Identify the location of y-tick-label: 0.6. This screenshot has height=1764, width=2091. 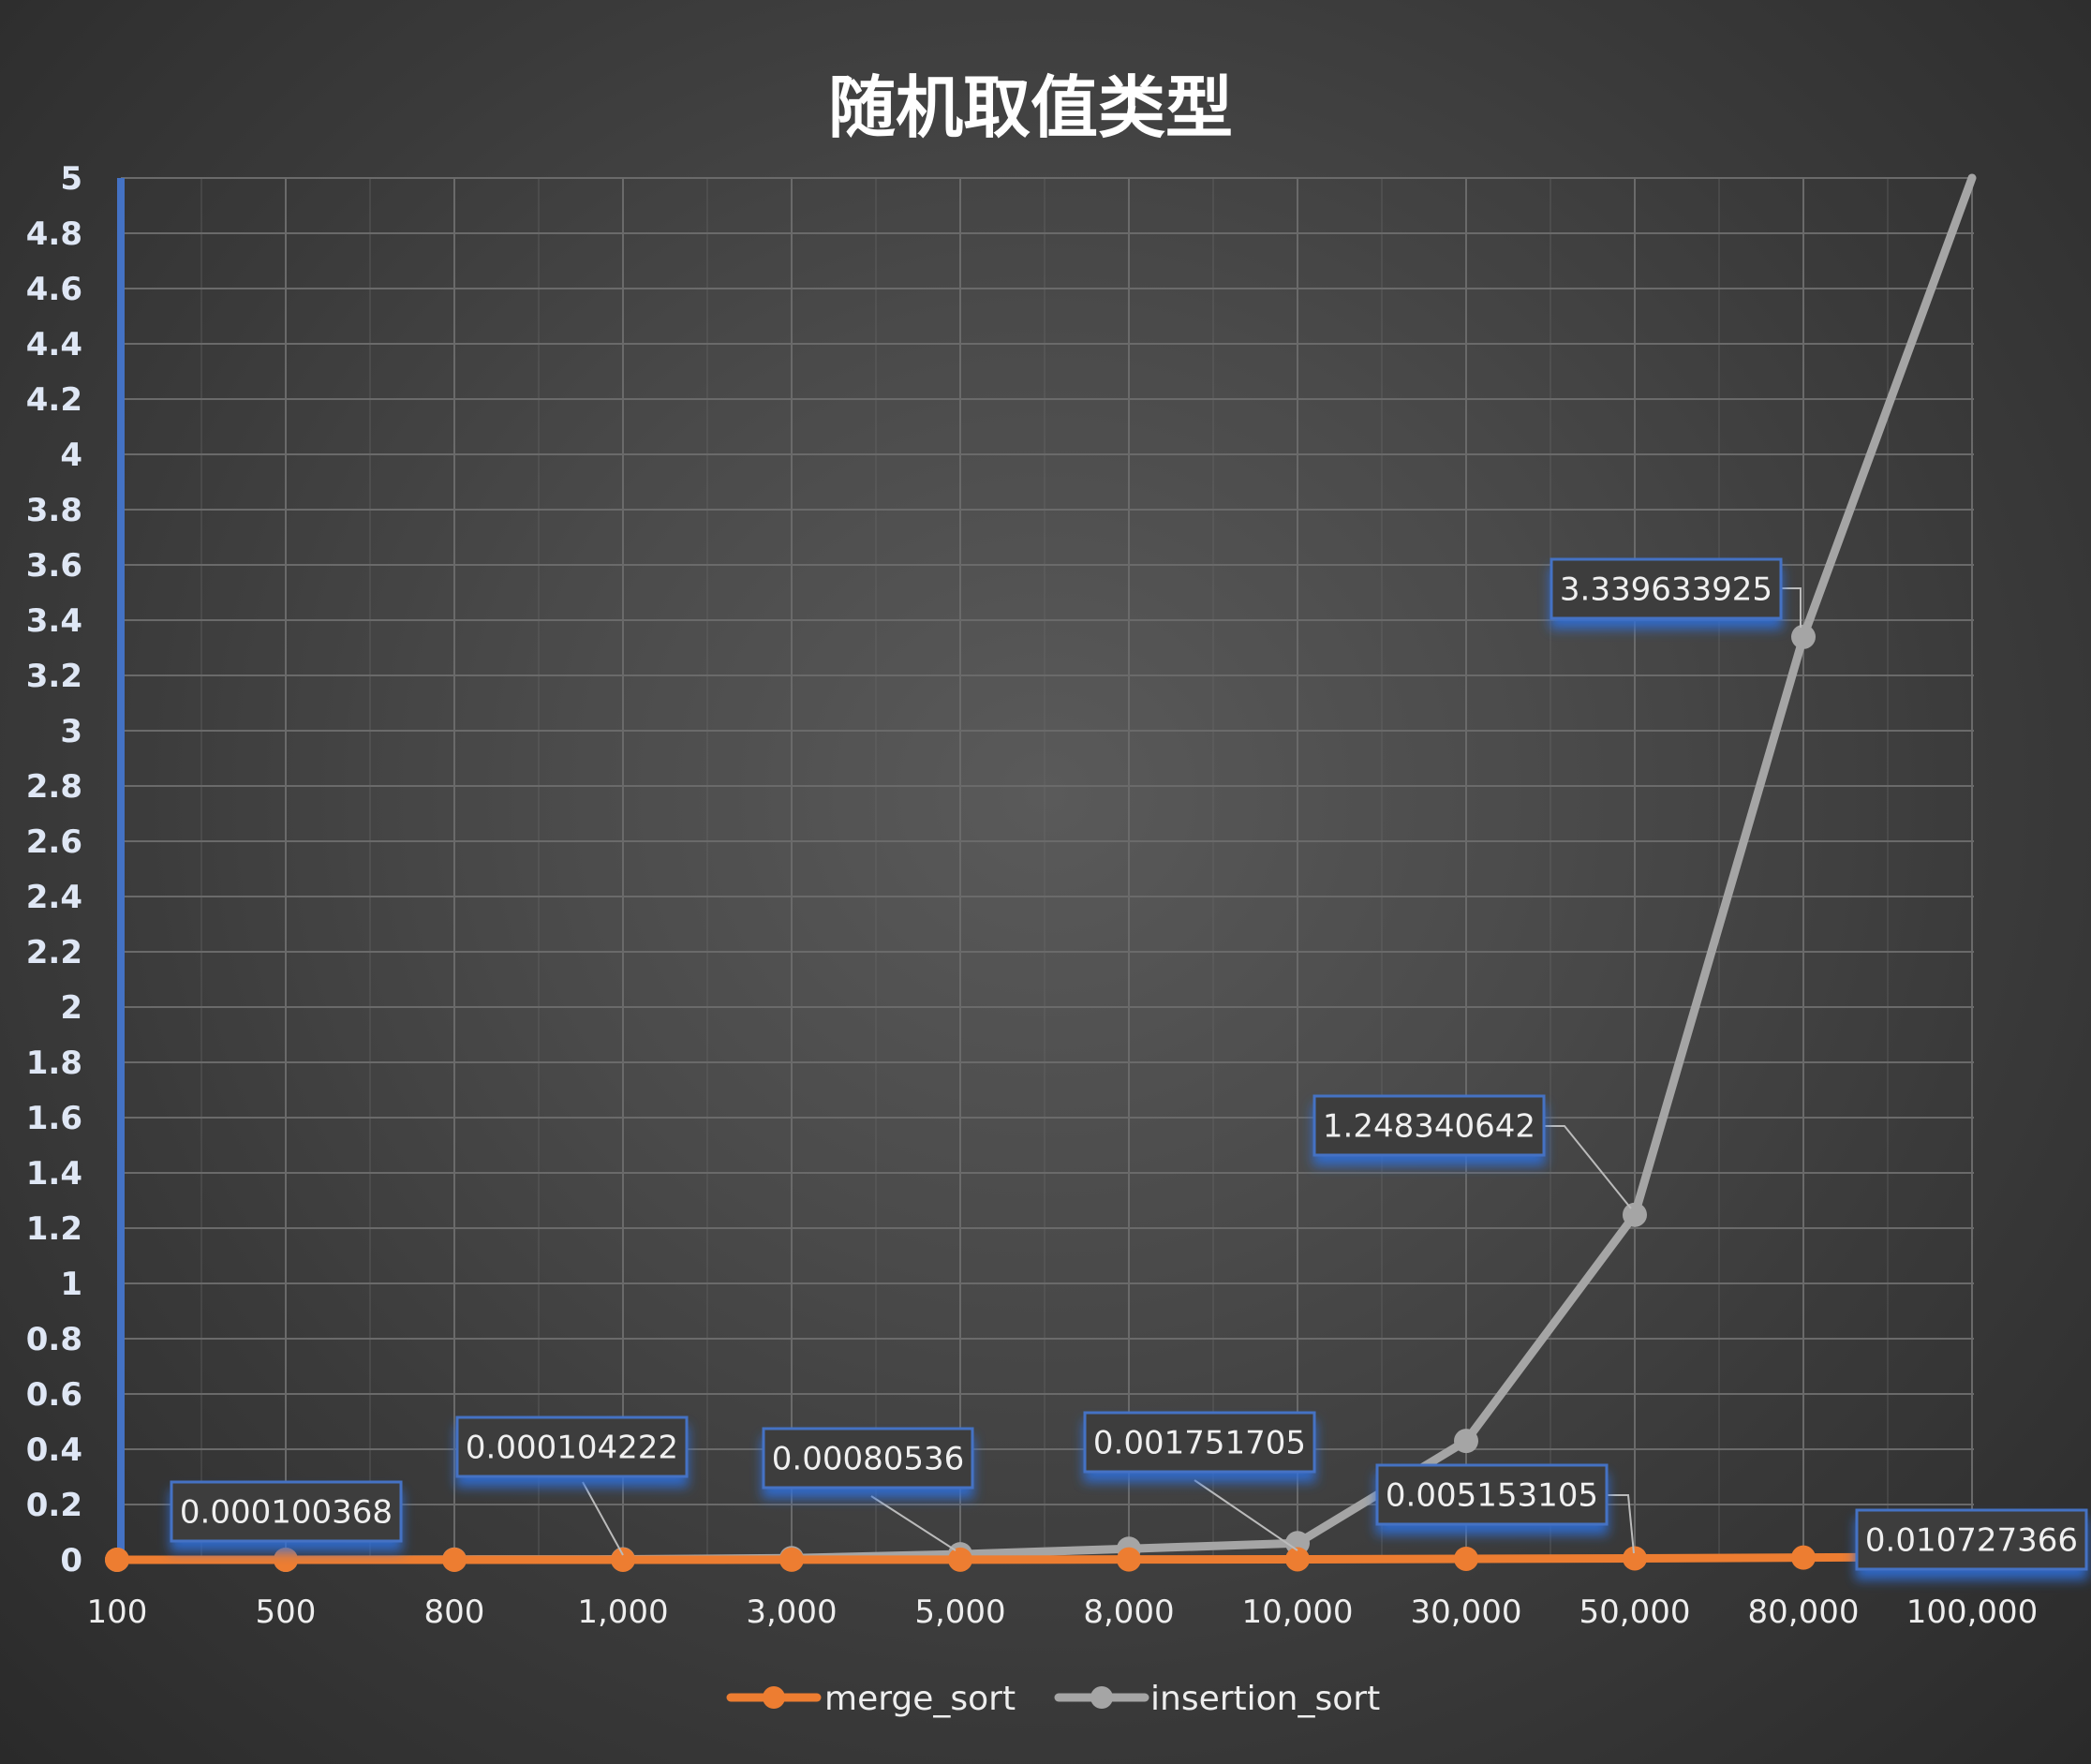
(54, 1395).